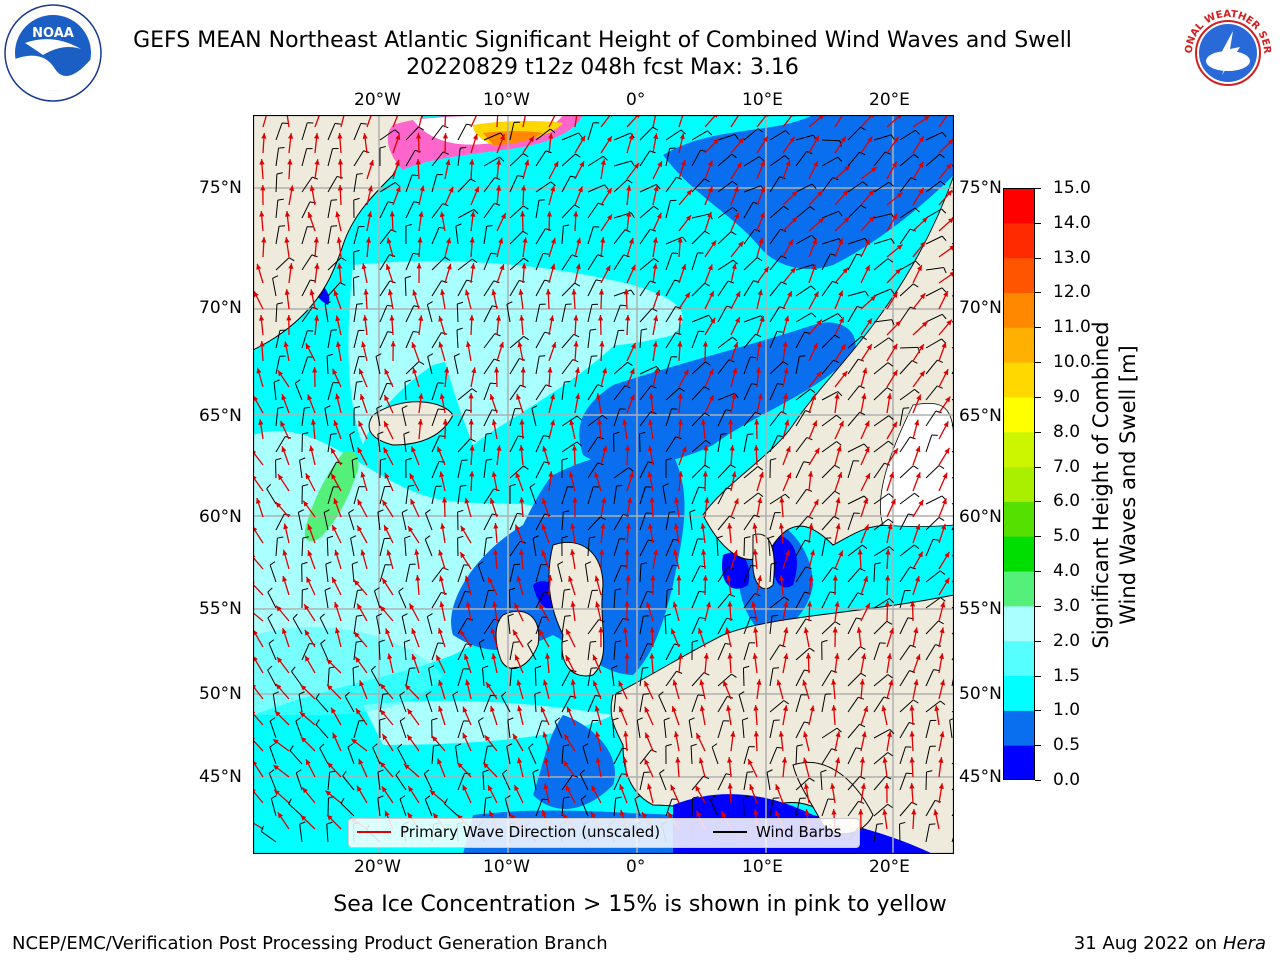  I want to click on footer-date: 31 Aug 2022 on Hera, so click(1170, 943).